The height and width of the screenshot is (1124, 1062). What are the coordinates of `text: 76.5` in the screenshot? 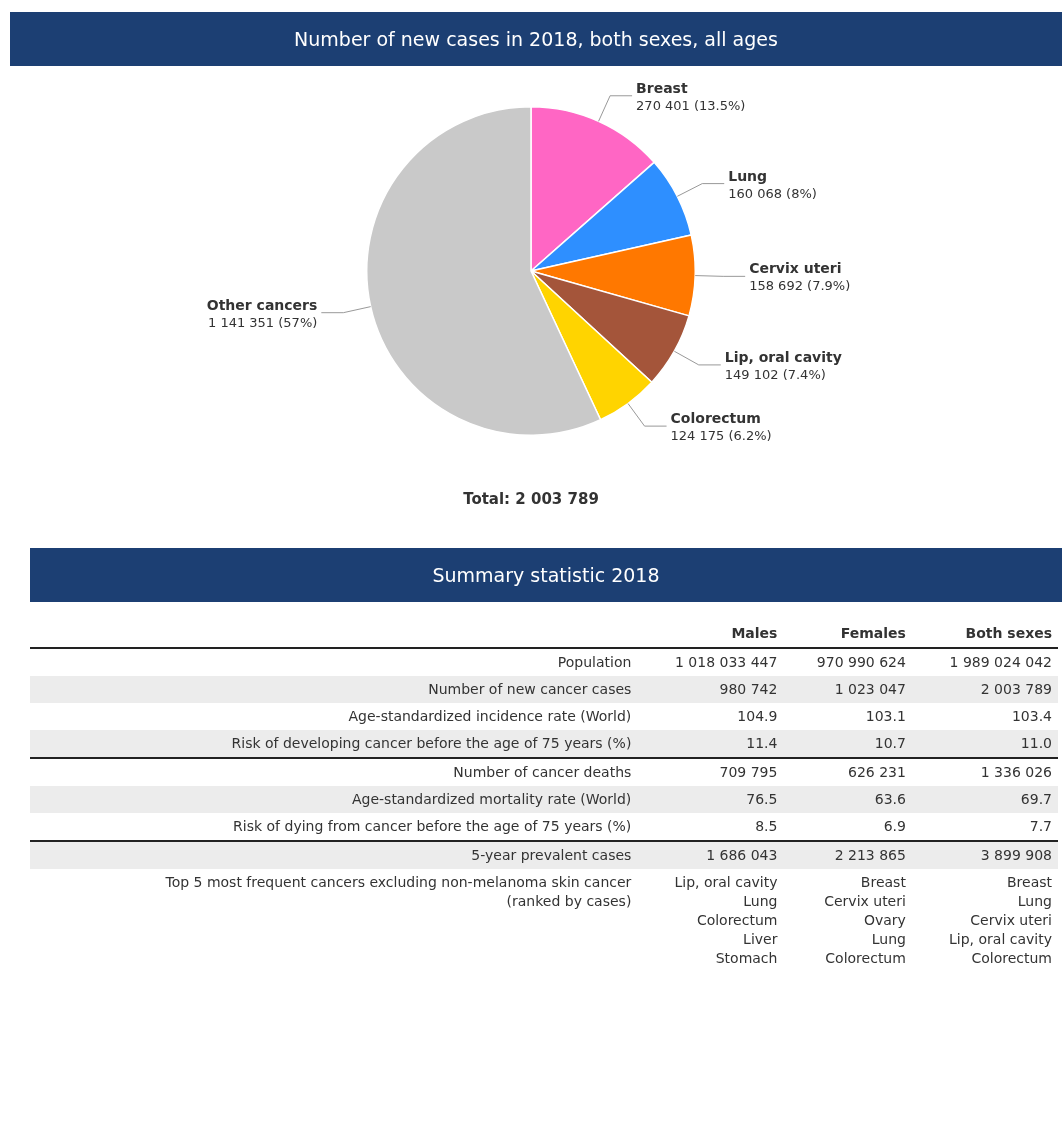 It's located at (762, 799).